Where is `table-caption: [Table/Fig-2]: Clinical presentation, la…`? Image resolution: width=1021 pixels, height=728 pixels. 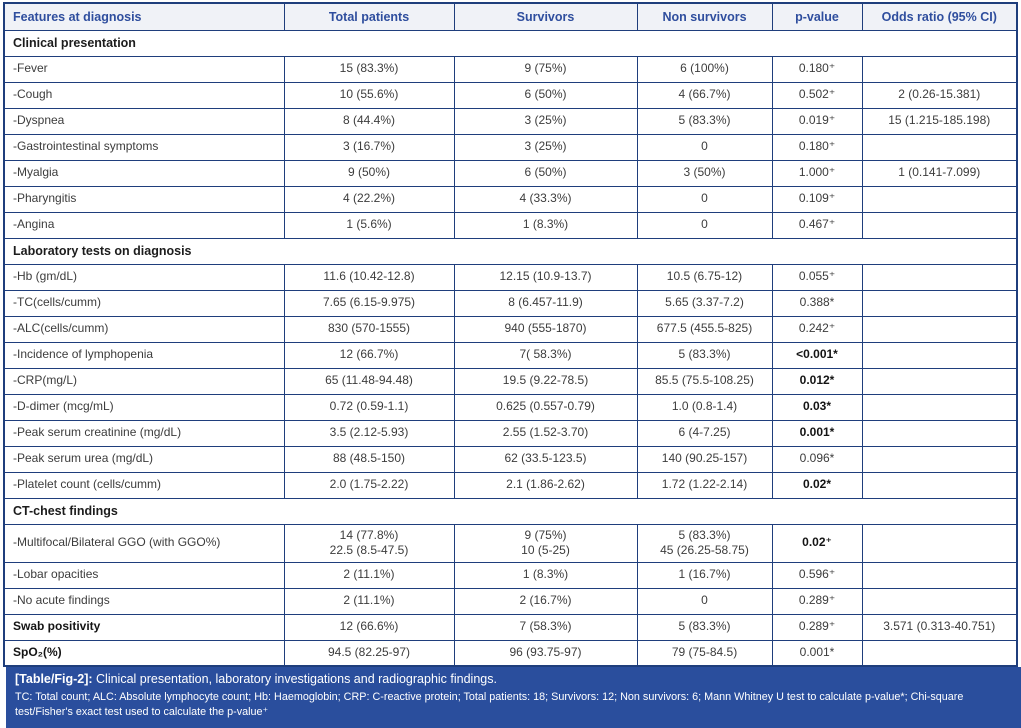
table-caption: [Table/Fig-2]: Clinical presentation, la… is located at coordinates (513, 680).